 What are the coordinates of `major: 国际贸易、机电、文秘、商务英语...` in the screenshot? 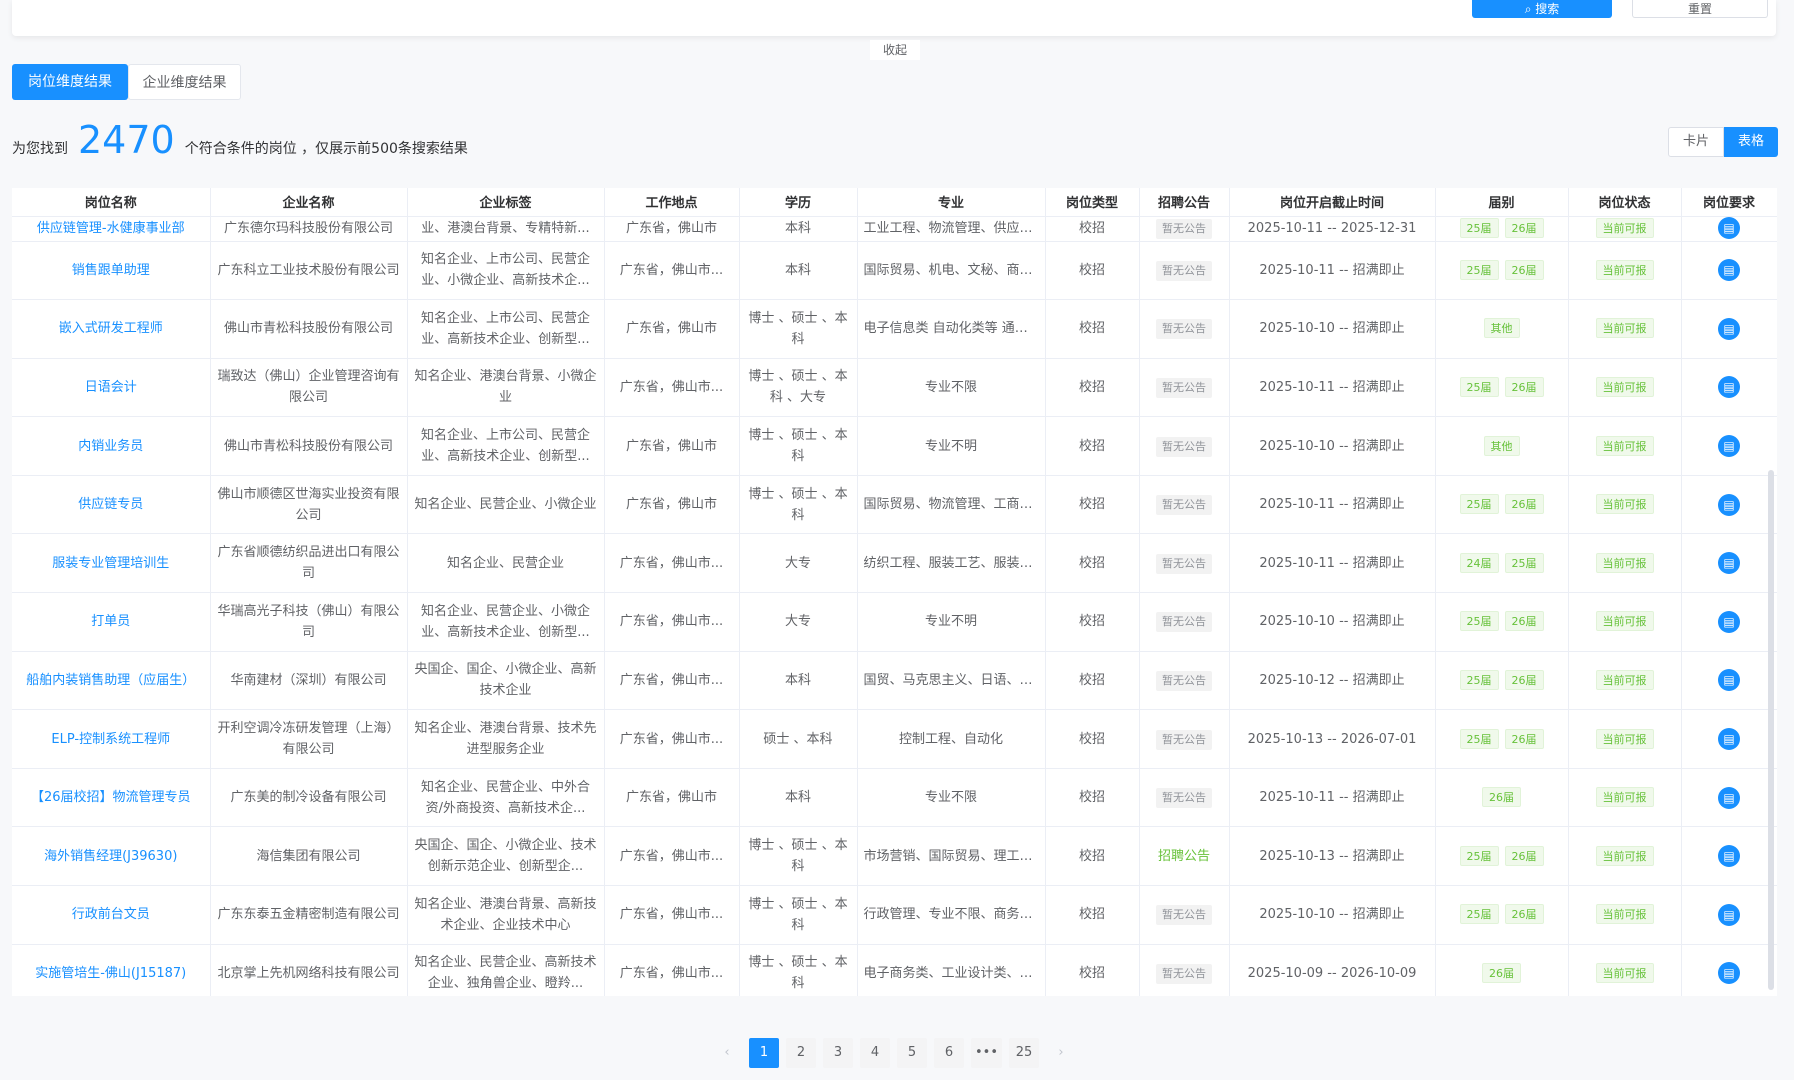 It's located at (951, 271).